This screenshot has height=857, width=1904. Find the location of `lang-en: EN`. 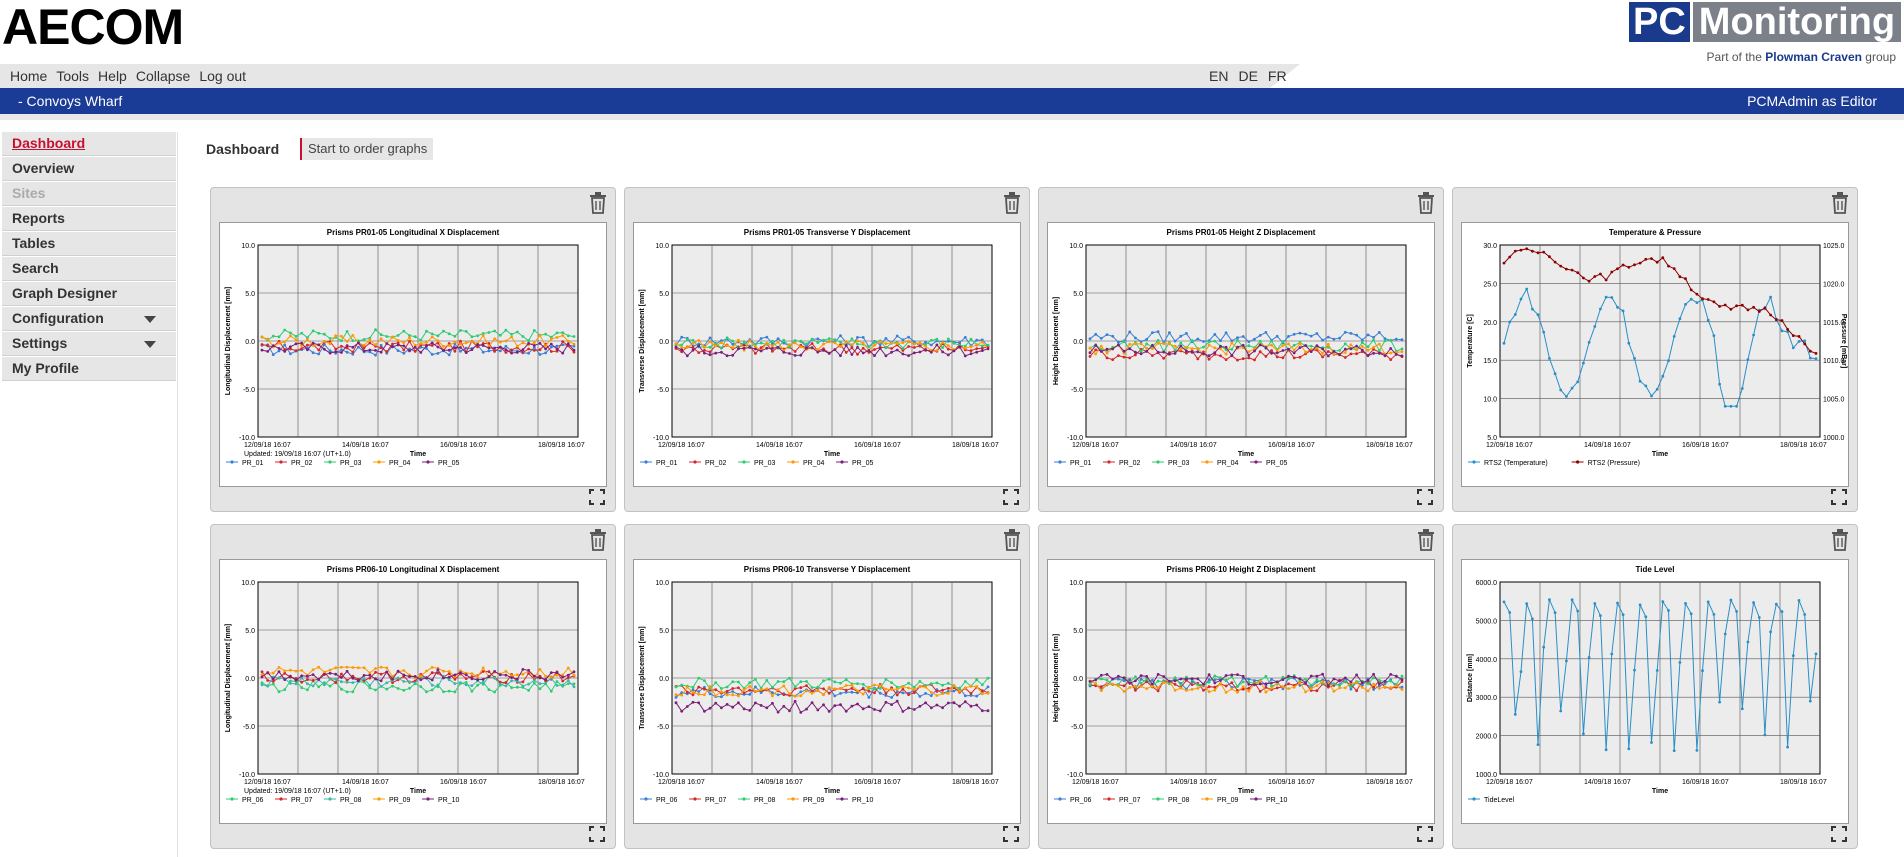

lang-en: EN is located at coordinates (1219, 76).